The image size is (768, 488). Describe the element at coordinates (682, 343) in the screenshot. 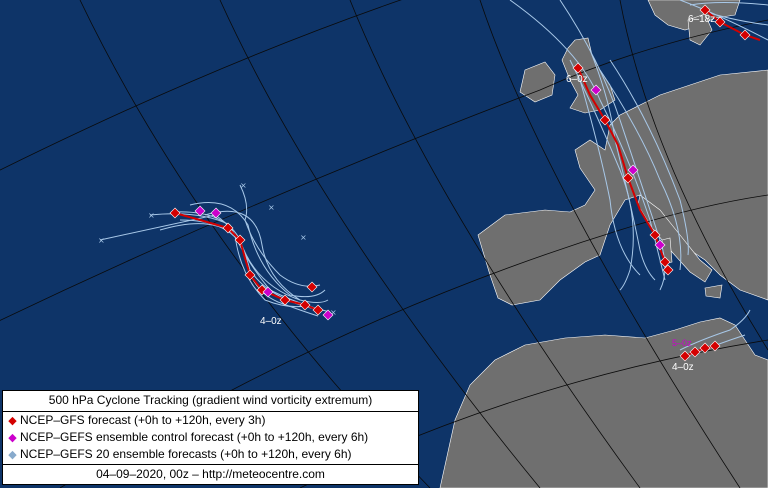

I see `north-africa-magenta-label: 5–0z` at that location.